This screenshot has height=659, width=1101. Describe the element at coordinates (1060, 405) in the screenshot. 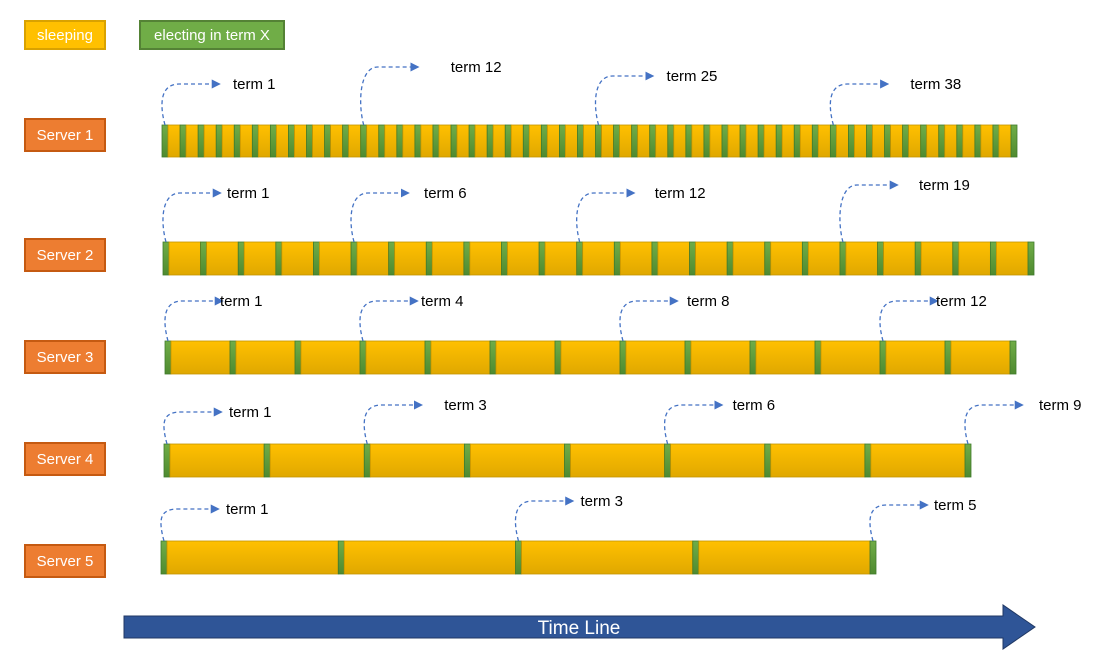

I see `term-label: term 9` at that location.